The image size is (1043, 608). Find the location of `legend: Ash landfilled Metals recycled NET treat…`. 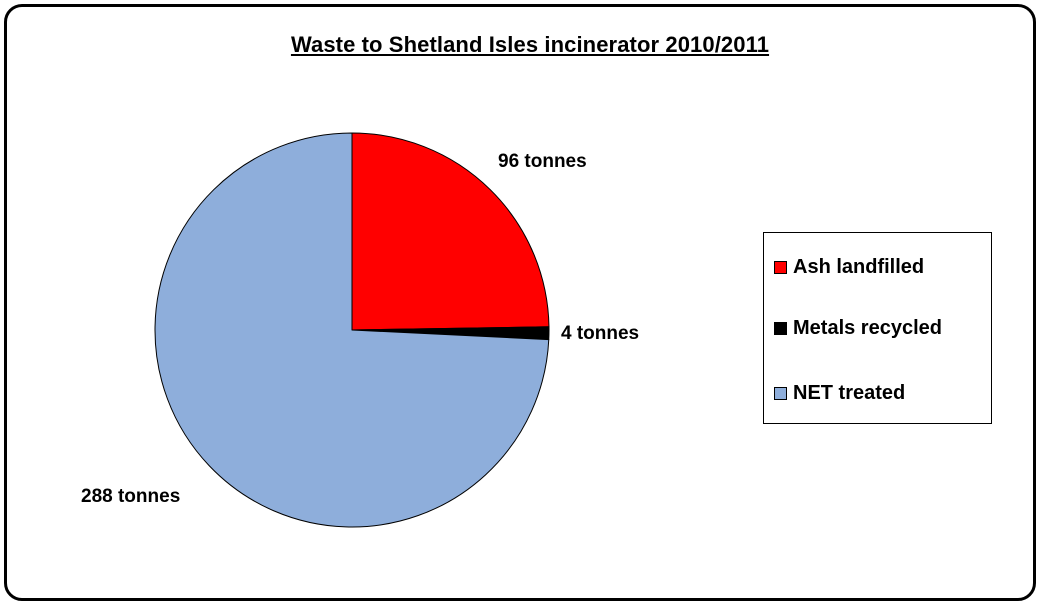

legend: Ash landfilled Metals recycled NET treat… is located at coordinates (877, 328).